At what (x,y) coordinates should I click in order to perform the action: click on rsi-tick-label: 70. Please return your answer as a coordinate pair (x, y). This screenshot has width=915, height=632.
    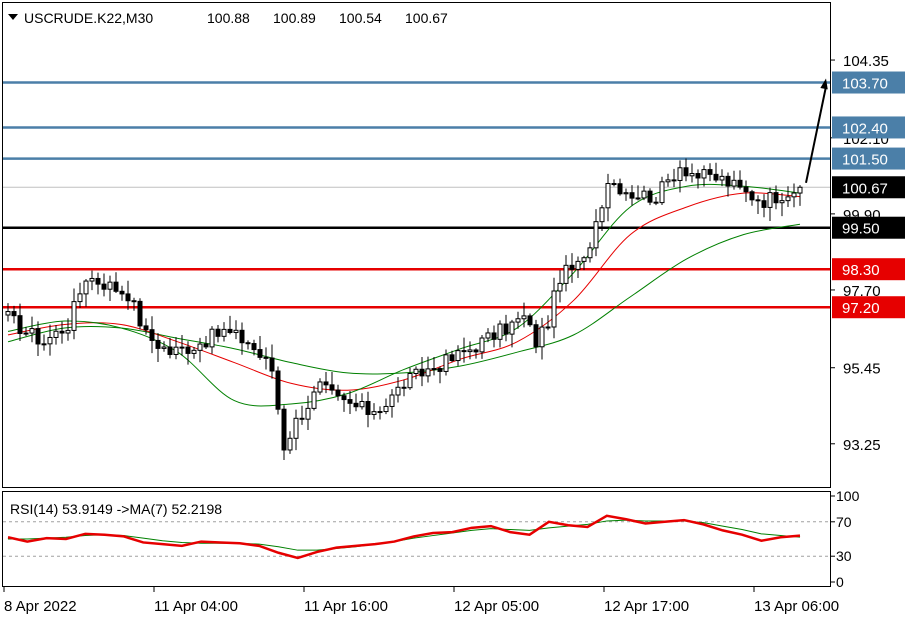
    Looking at the image, I should click on (844, 522).